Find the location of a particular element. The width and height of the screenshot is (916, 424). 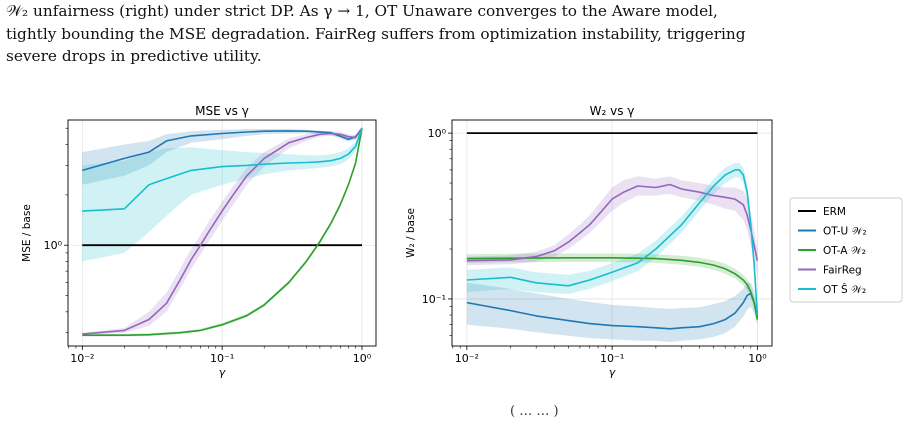

band-fairreg is located at coordinates (612, 225).